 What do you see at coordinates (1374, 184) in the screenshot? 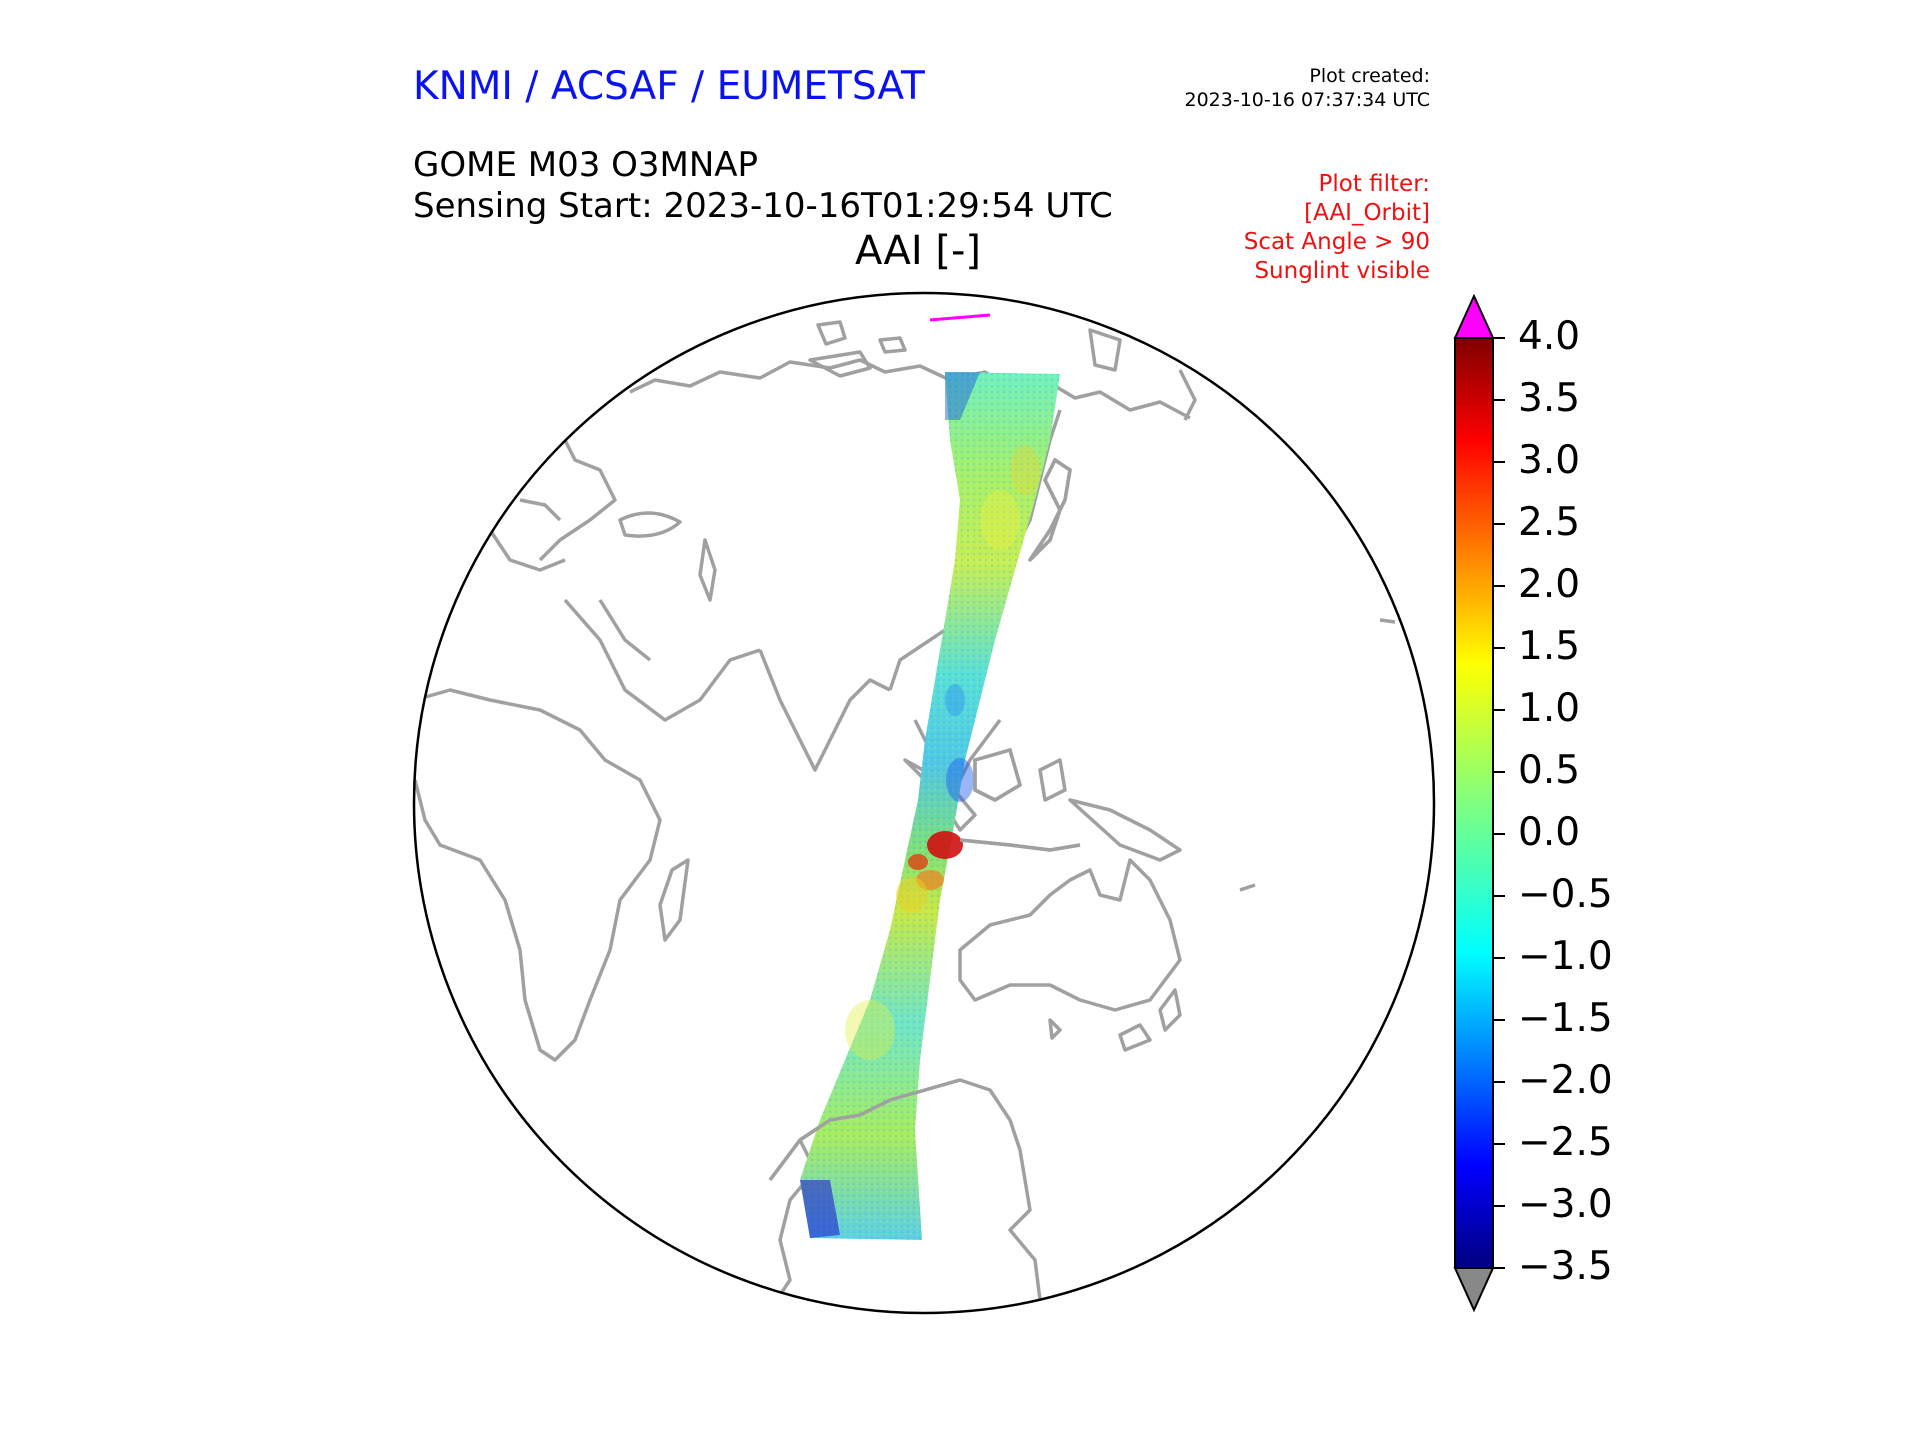
I see `filter-line: Plot filter:` at bounding box center [1374, 184].